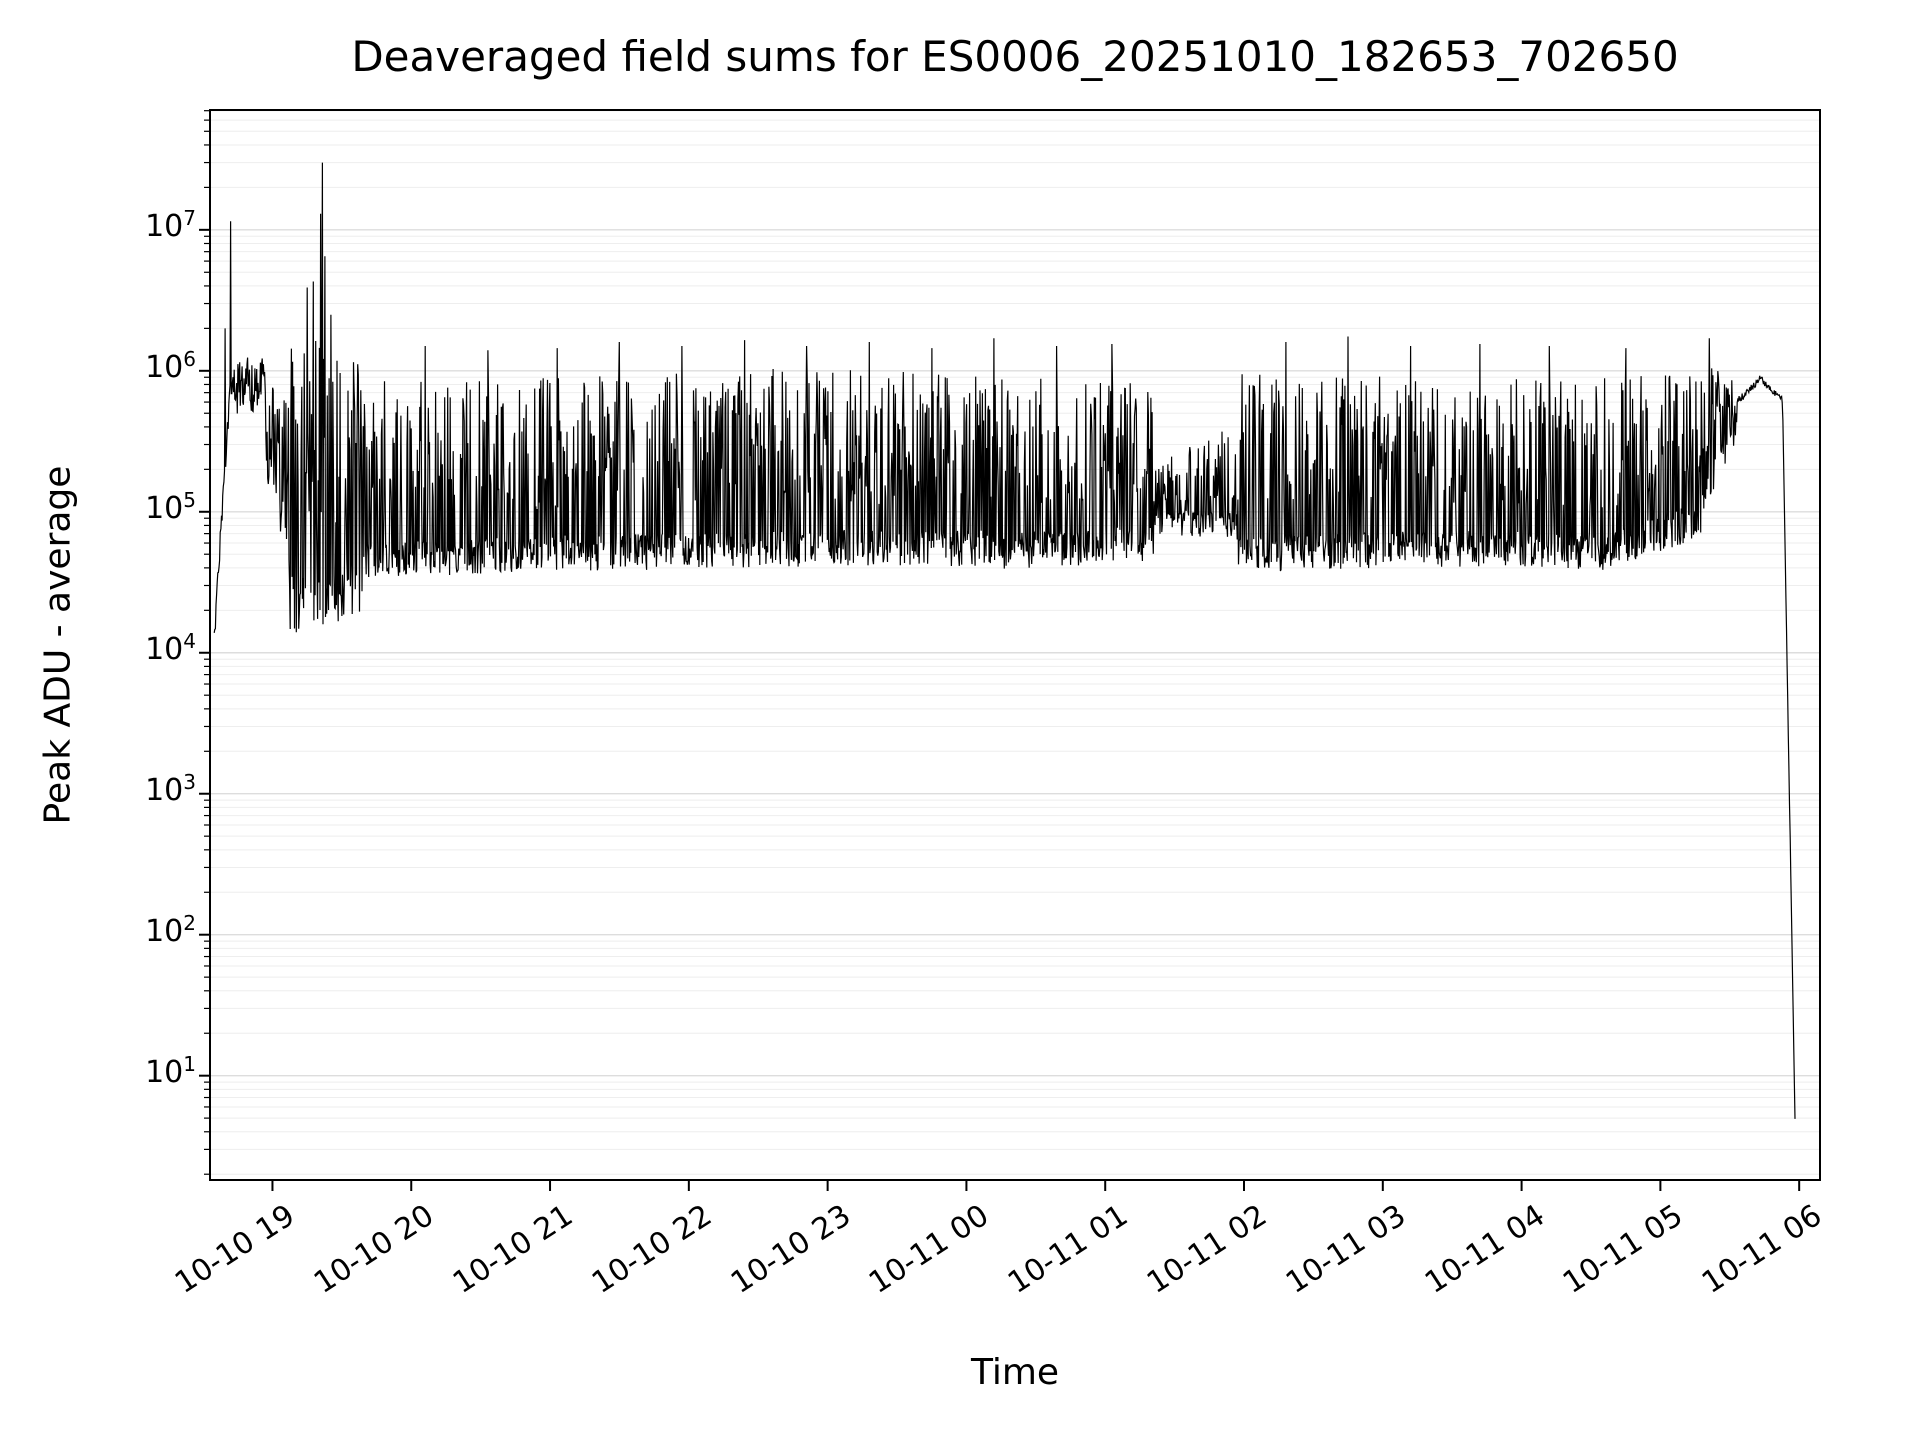  What do you see at coordinates (58, 645) in the screenshot?
I see `y-axis-label: Peak ADU - average` at bounding box center [58, 645].